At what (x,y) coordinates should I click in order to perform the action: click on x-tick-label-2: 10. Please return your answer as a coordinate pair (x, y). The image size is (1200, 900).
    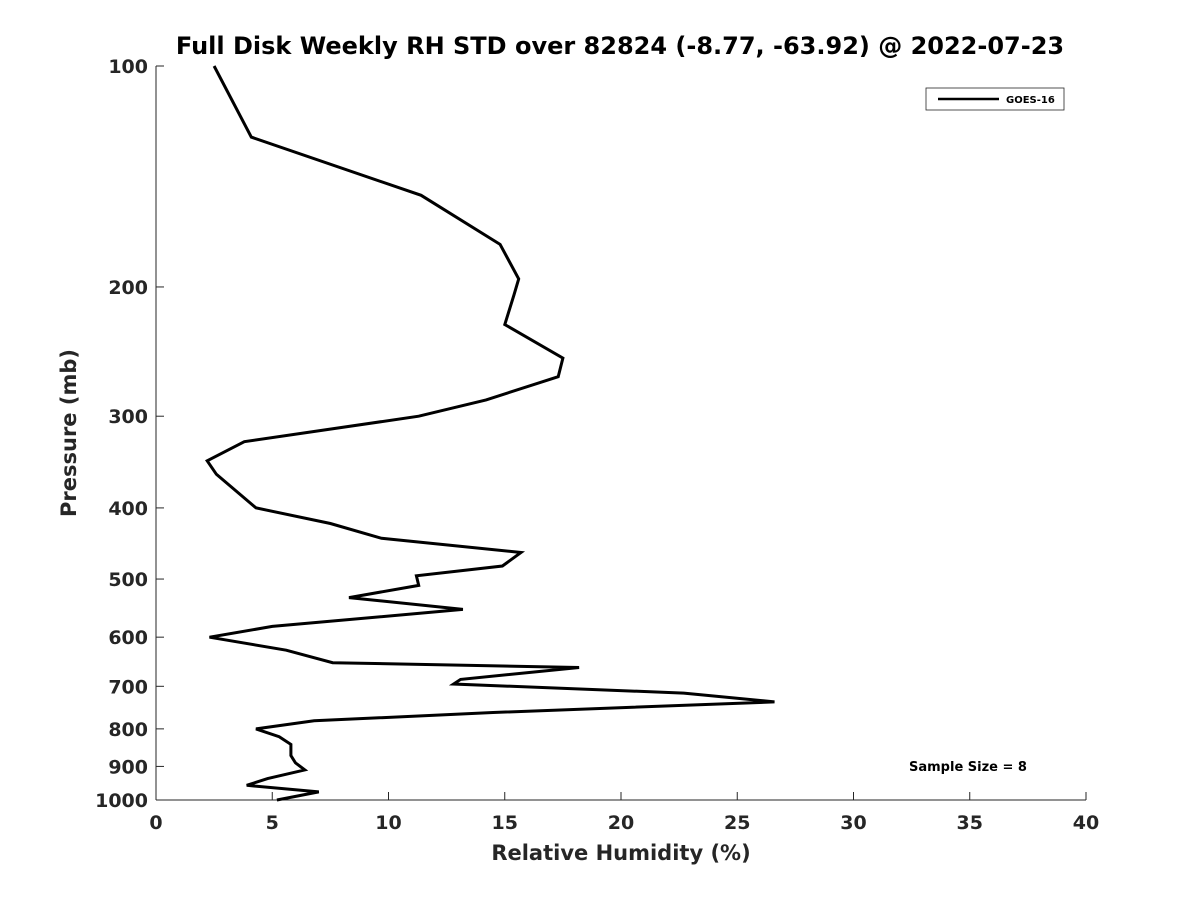
    Looking at the image, I should click on (388, 823).